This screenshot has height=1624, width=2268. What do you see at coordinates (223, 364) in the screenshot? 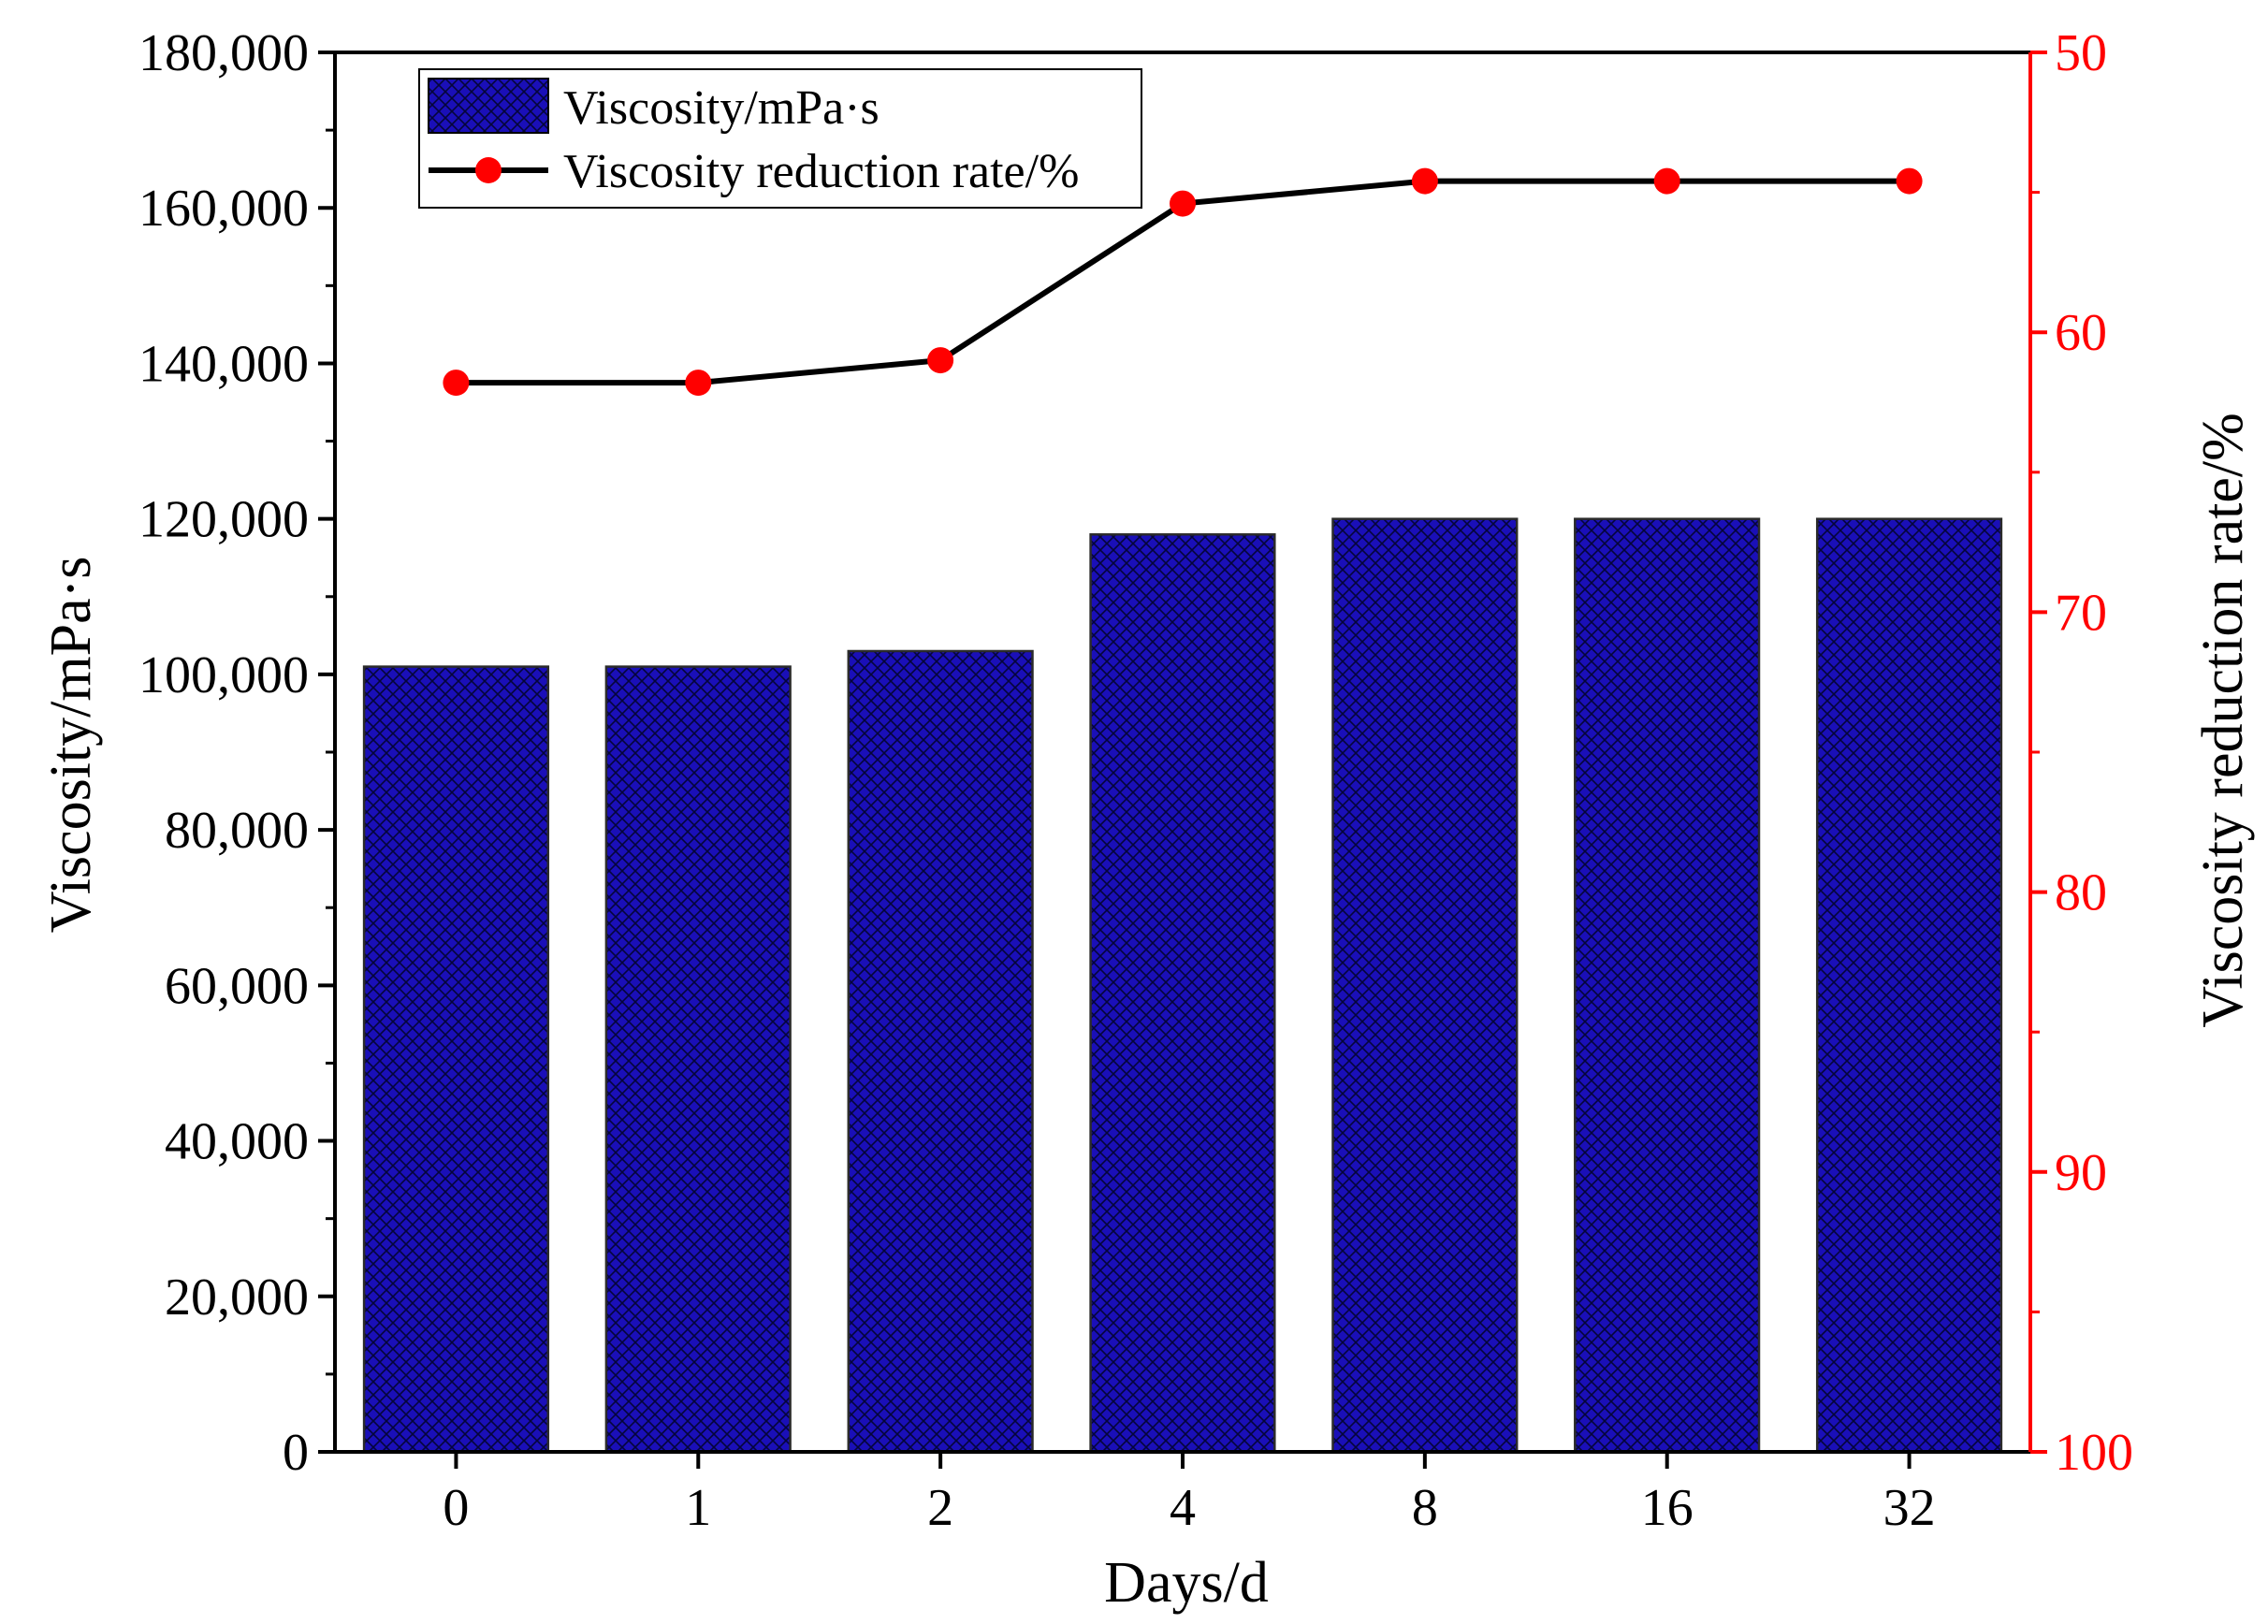
I see `left-tick-label-7: 140,000` at bounding box center [223, 364].